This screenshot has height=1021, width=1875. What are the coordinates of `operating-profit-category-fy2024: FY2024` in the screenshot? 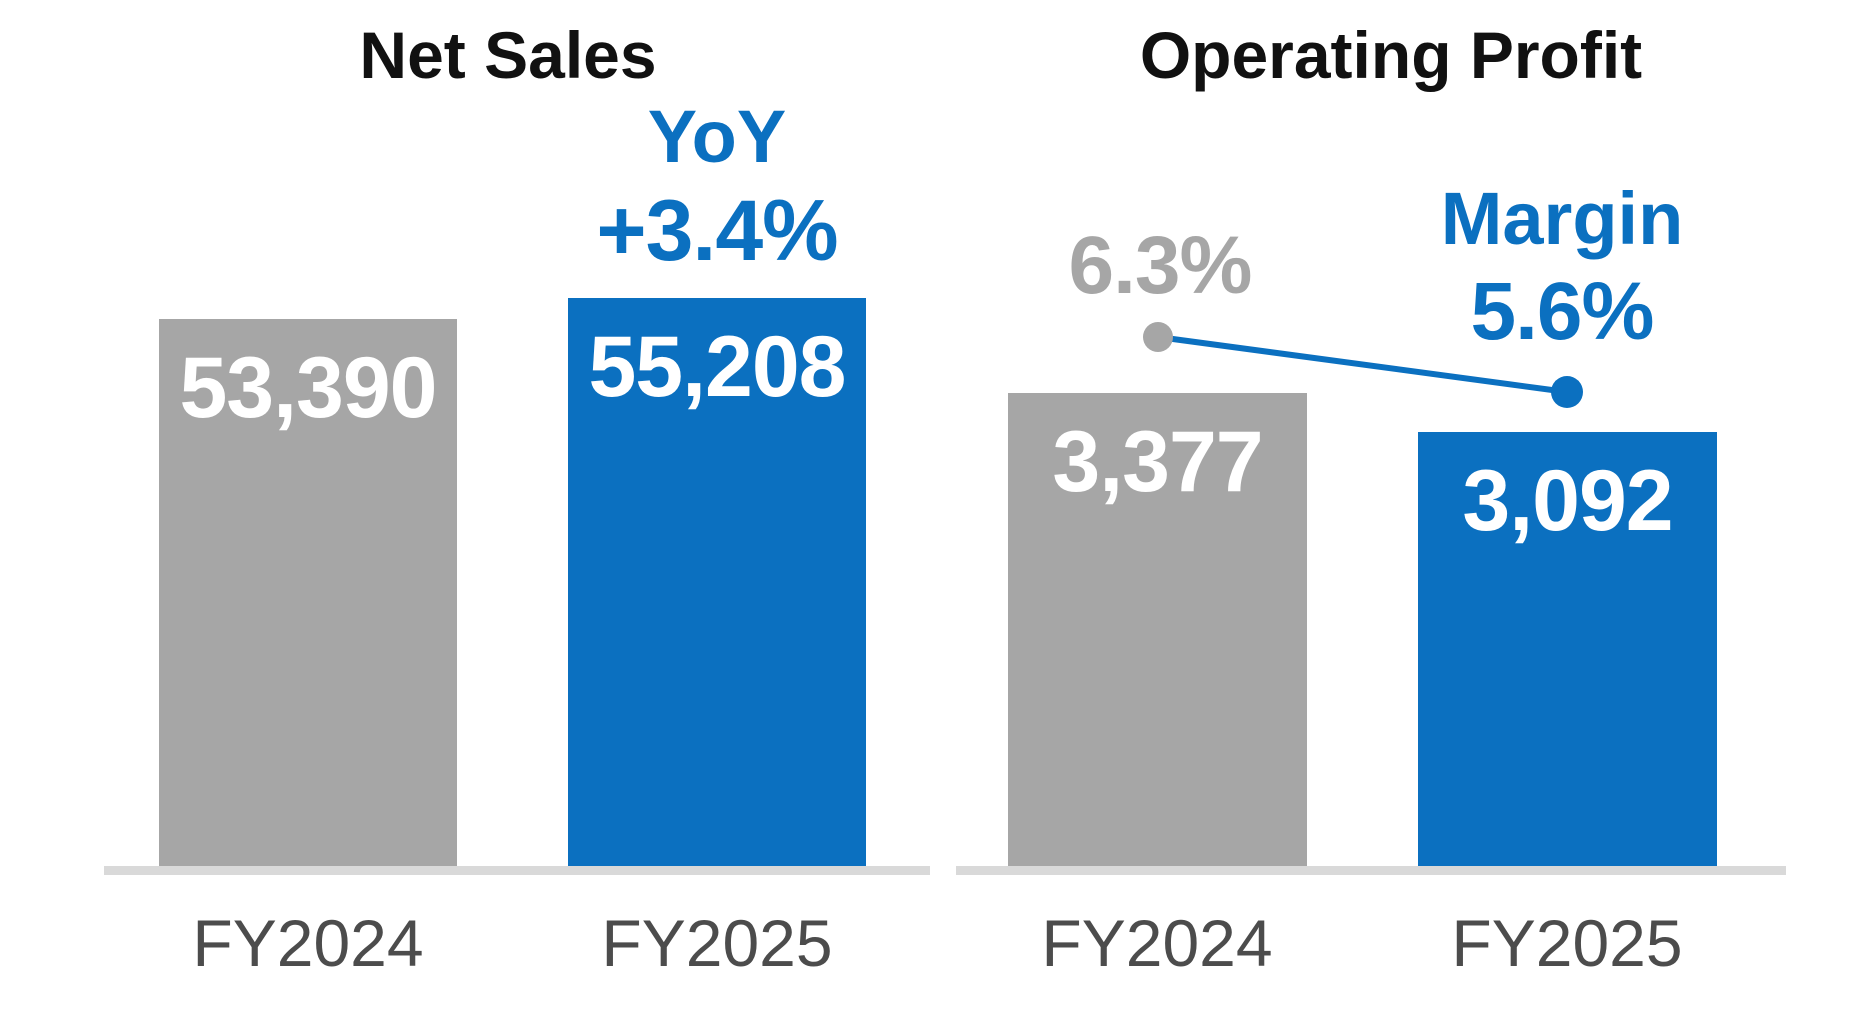 It's located at (1157, 943).